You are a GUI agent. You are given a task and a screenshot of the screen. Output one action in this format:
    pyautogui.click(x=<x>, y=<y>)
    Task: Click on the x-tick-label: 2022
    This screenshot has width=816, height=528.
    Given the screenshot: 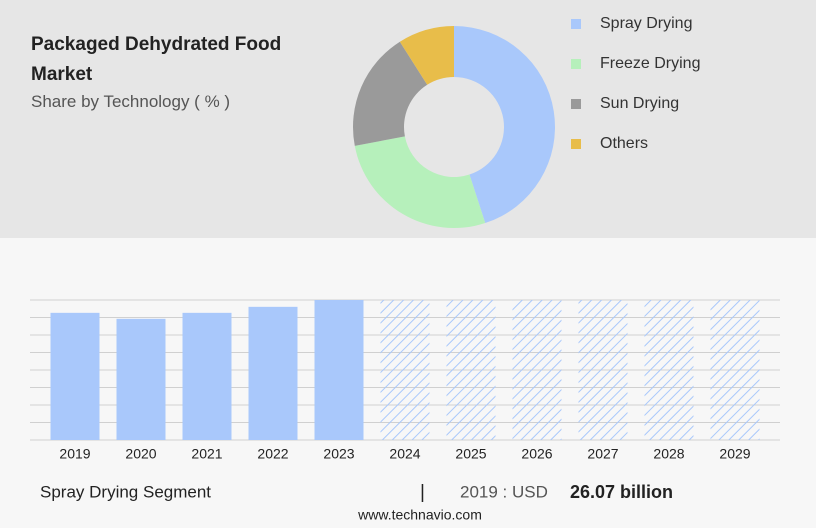 What is the action you would take?
    pyautogui.click(x=272, y=454)
    